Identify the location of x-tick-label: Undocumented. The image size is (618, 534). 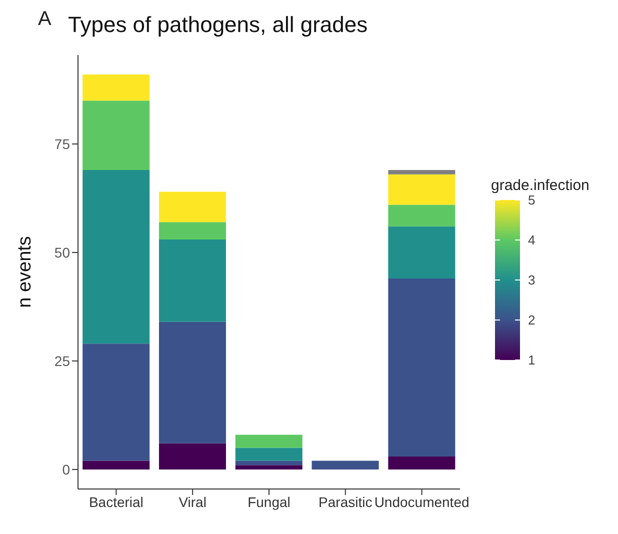
(422, 502).